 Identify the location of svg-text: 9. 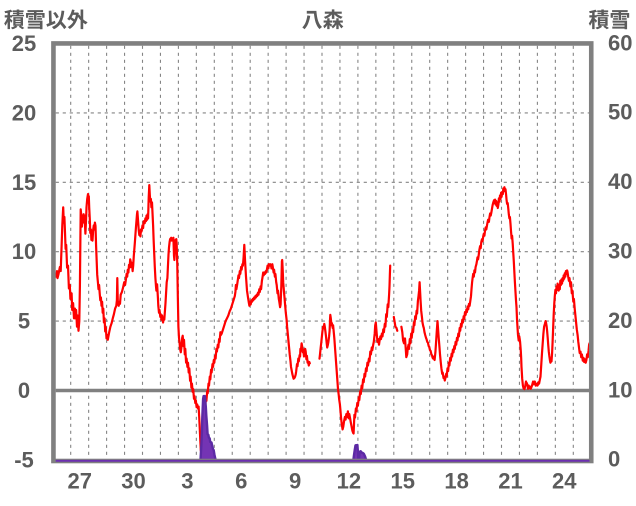
(295, 481).